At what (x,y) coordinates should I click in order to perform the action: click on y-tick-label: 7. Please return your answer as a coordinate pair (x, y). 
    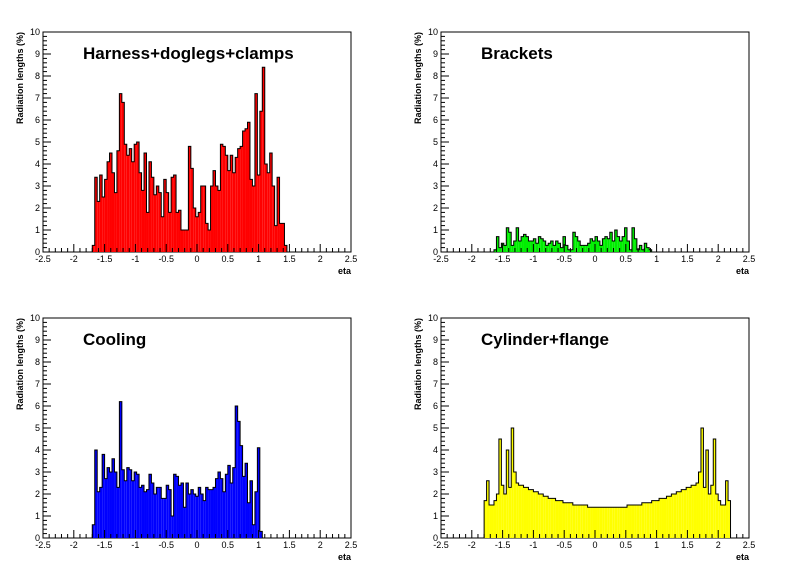
    Looking at the image, I should click on (435, 384).